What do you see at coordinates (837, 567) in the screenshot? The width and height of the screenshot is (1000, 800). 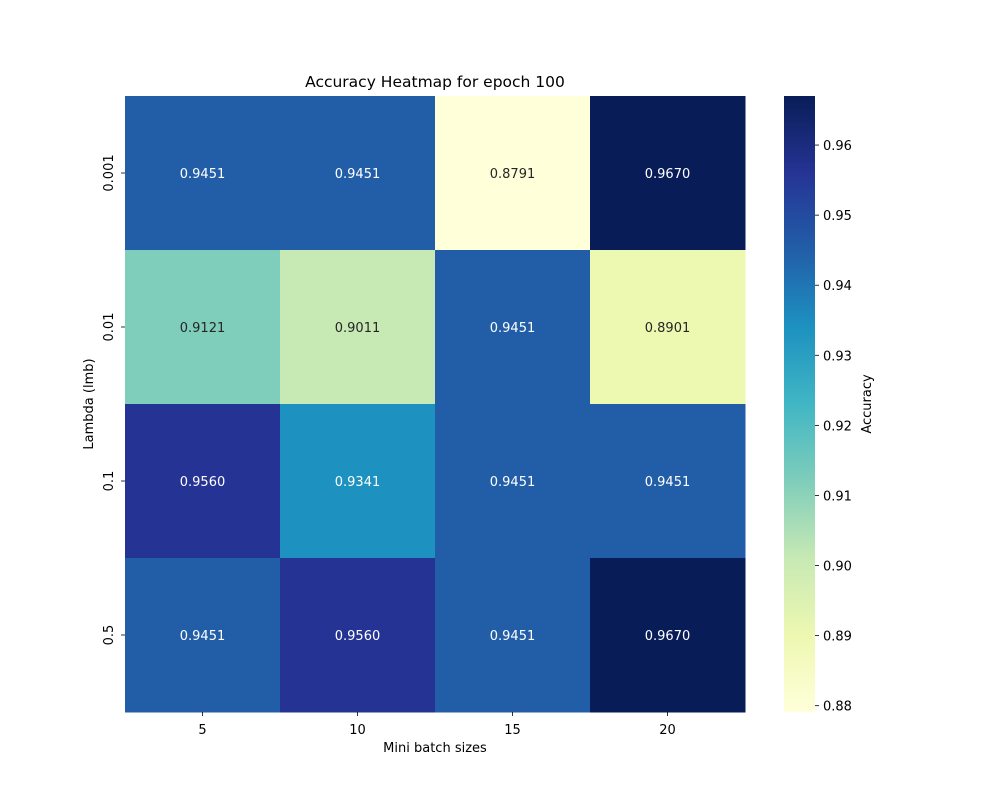 I see `colorbar-tick-label: 0.90` at bounding box center [837, 567].